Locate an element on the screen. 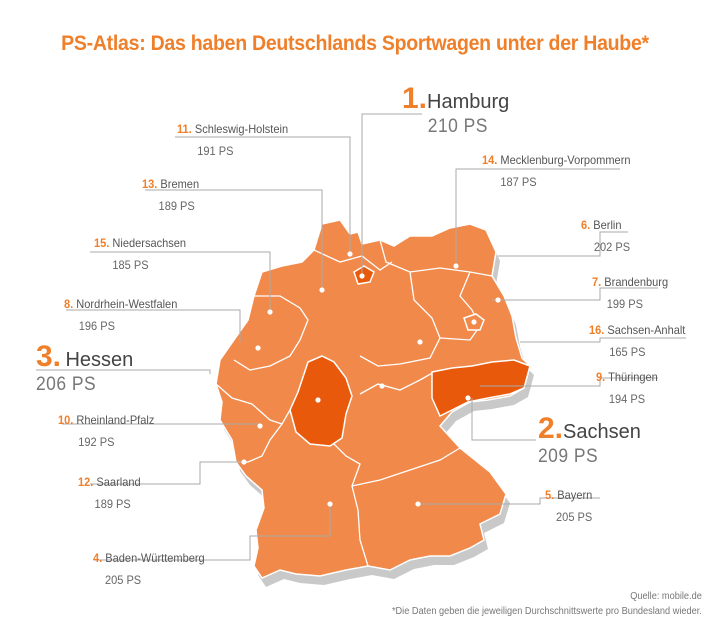 The width and height of the screenshot is (710, 641). label-brandenburg: 7. Brandenburg 199 PS is located at coordinates (630, 293).